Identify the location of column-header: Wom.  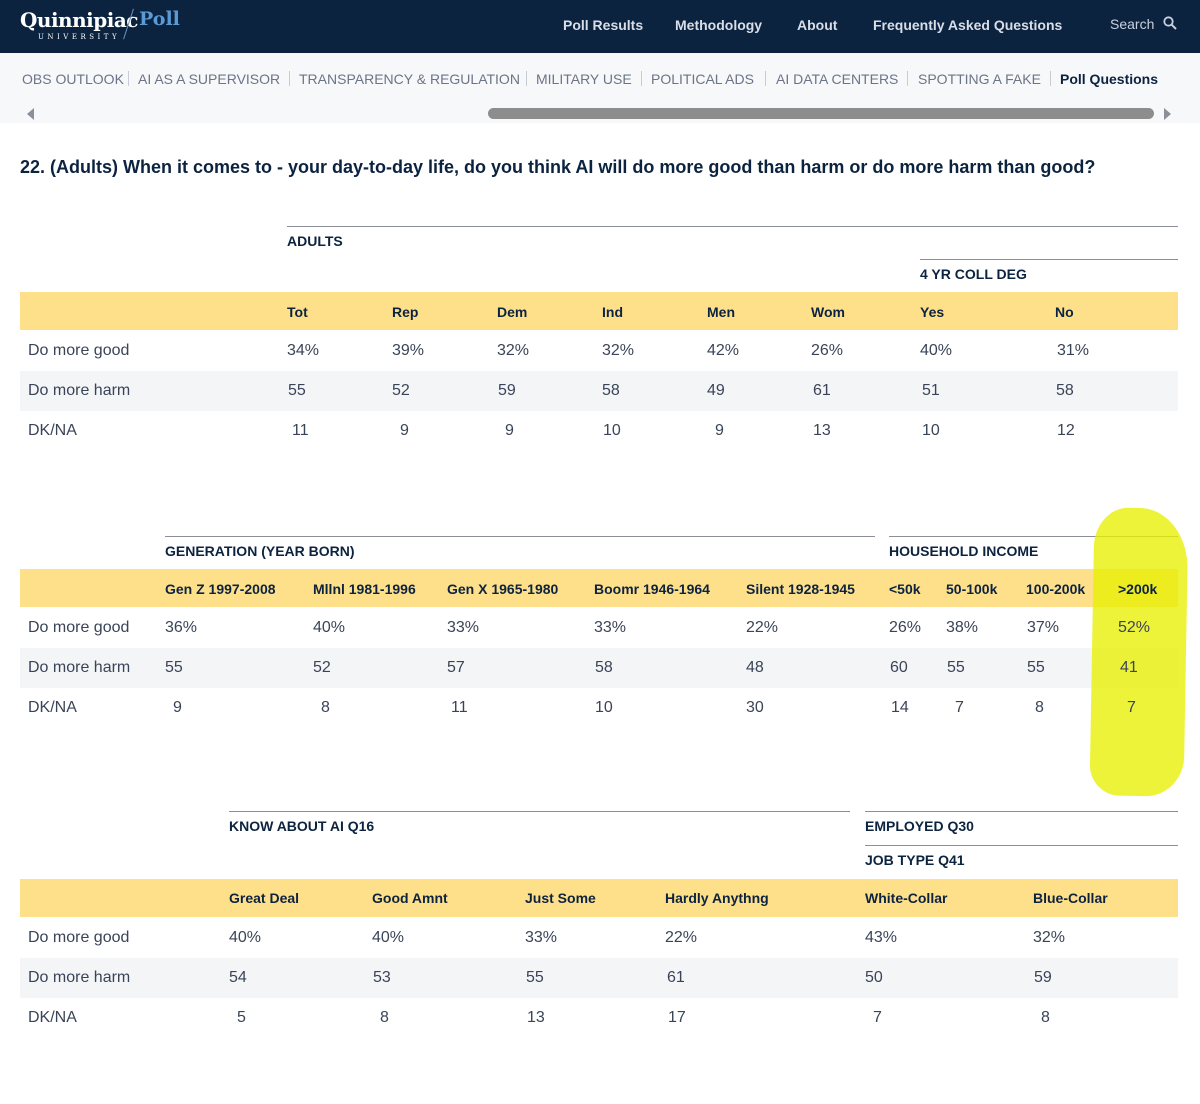
(828, 312).